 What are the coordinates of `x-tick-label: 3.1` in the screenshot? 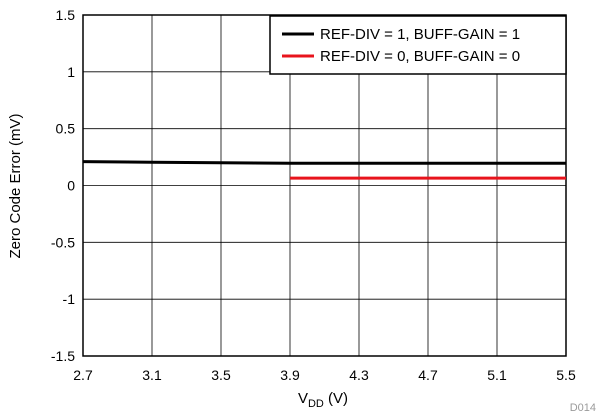 It's located at (152, 375).